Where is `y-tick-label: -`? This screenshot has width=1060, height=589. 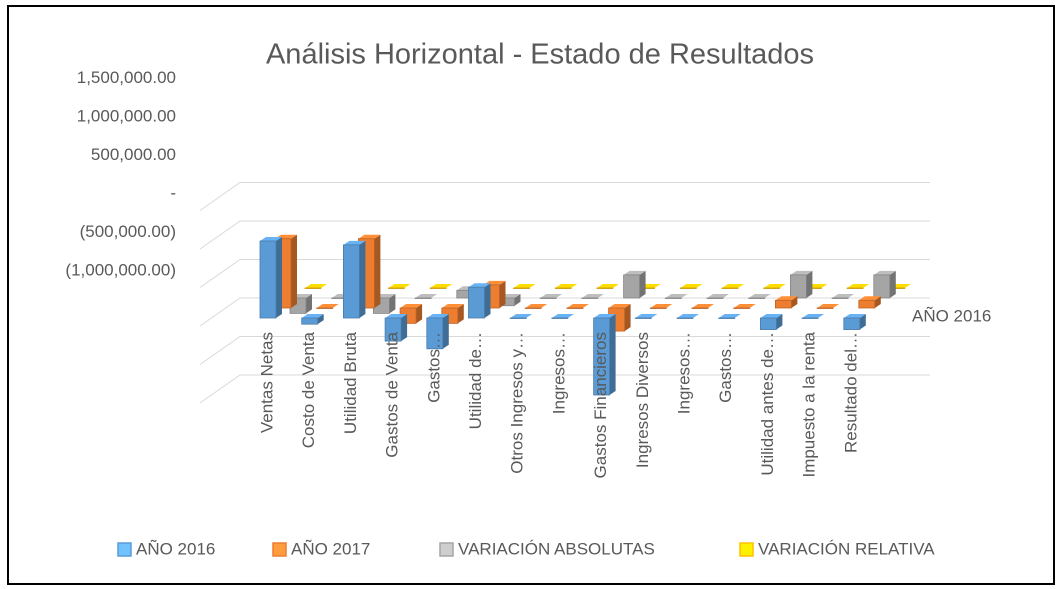
y-tick-label: - is located at coordinates (173, 192).